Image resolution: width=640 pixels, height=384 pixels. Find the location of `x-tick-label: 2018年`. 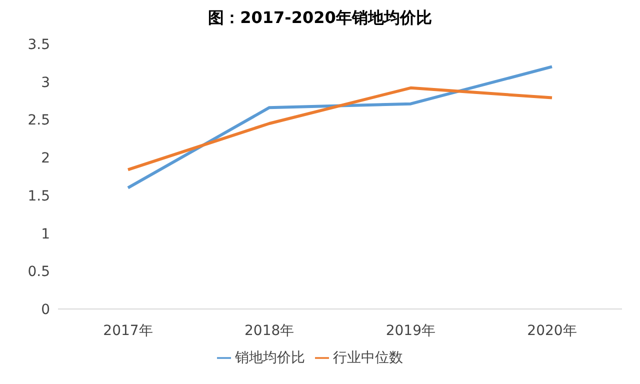

x-tick-label: 2018年 is located at coordinates (269, 330).